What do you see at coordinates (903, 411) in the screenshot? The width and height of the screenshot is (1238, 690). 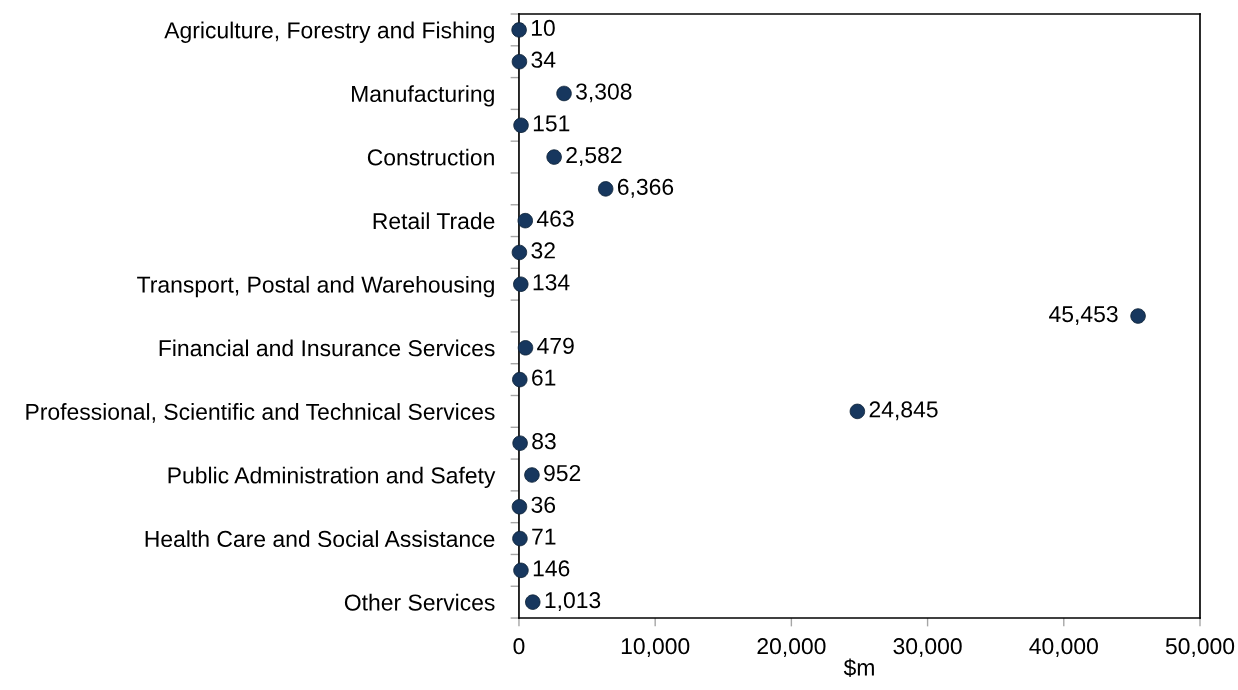 I see `data-label: 24,845` at bounding box center [903, 411].